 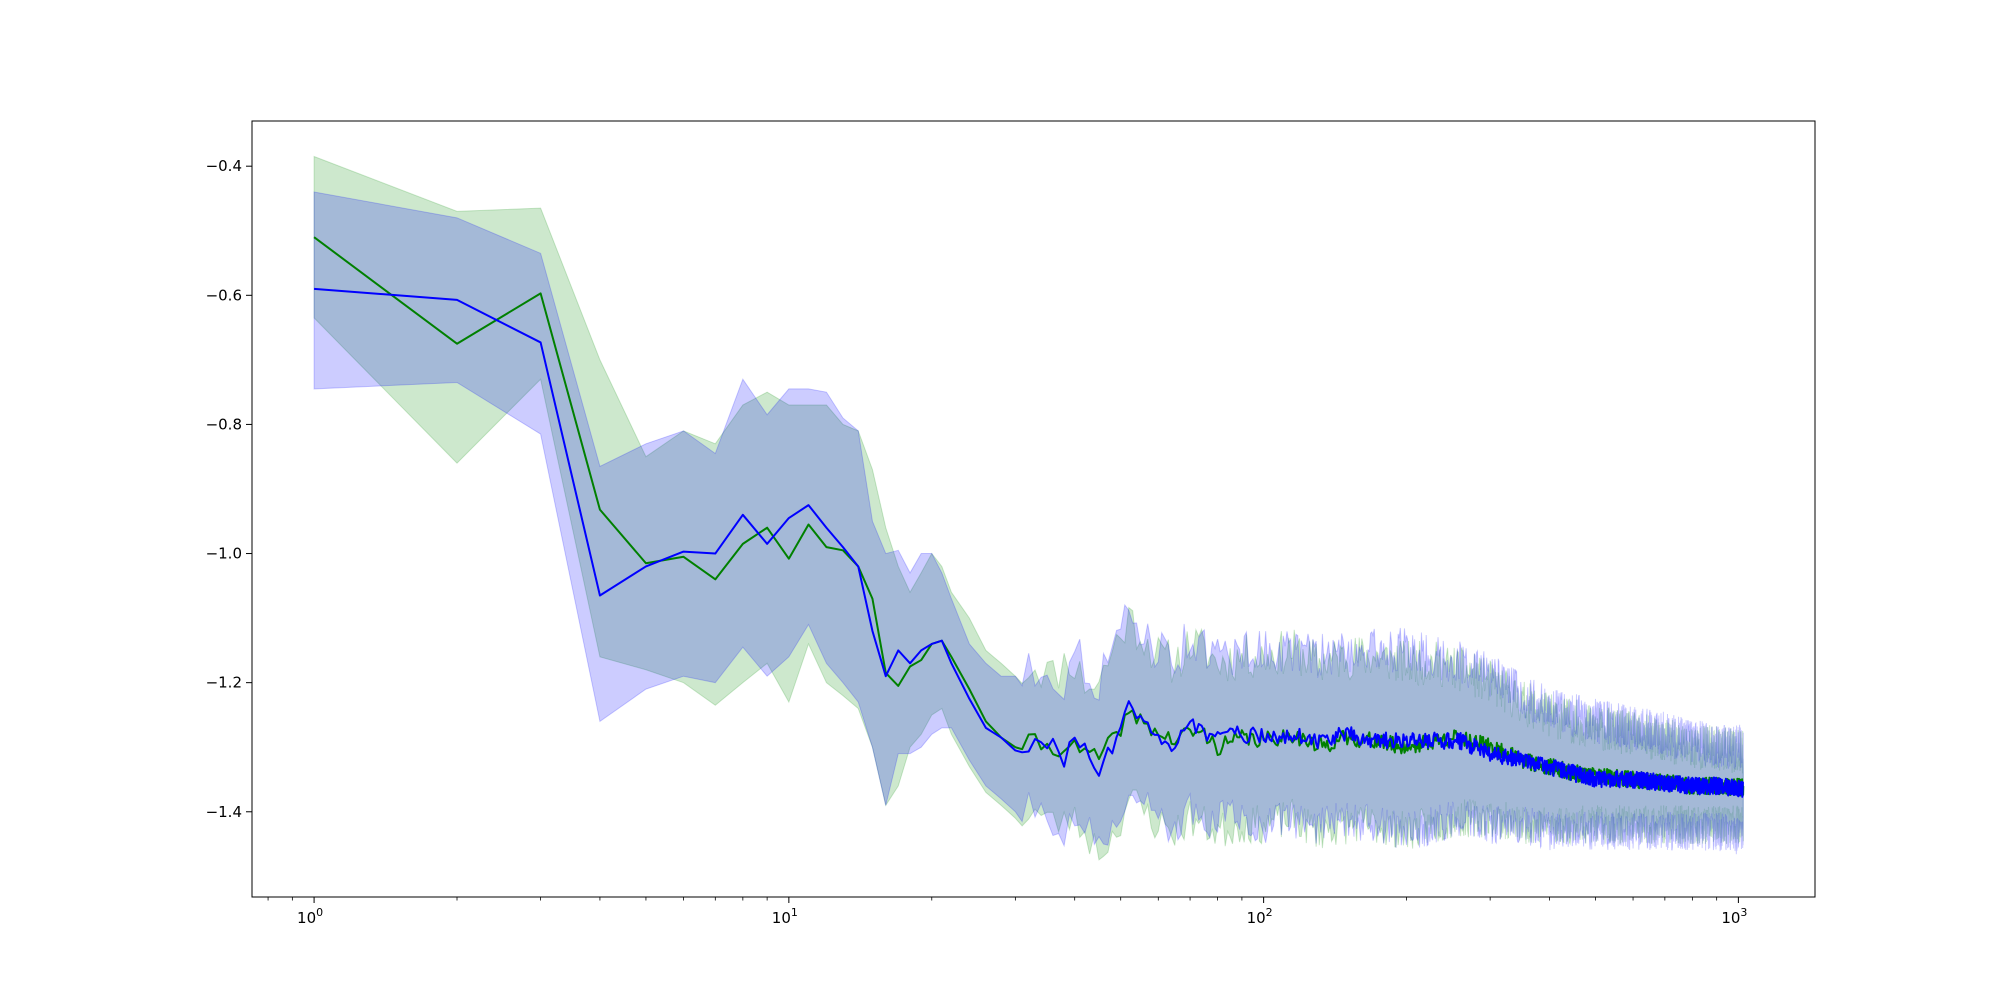 I want to click on x-tick-label: 10², so click(x=1260, y=916).